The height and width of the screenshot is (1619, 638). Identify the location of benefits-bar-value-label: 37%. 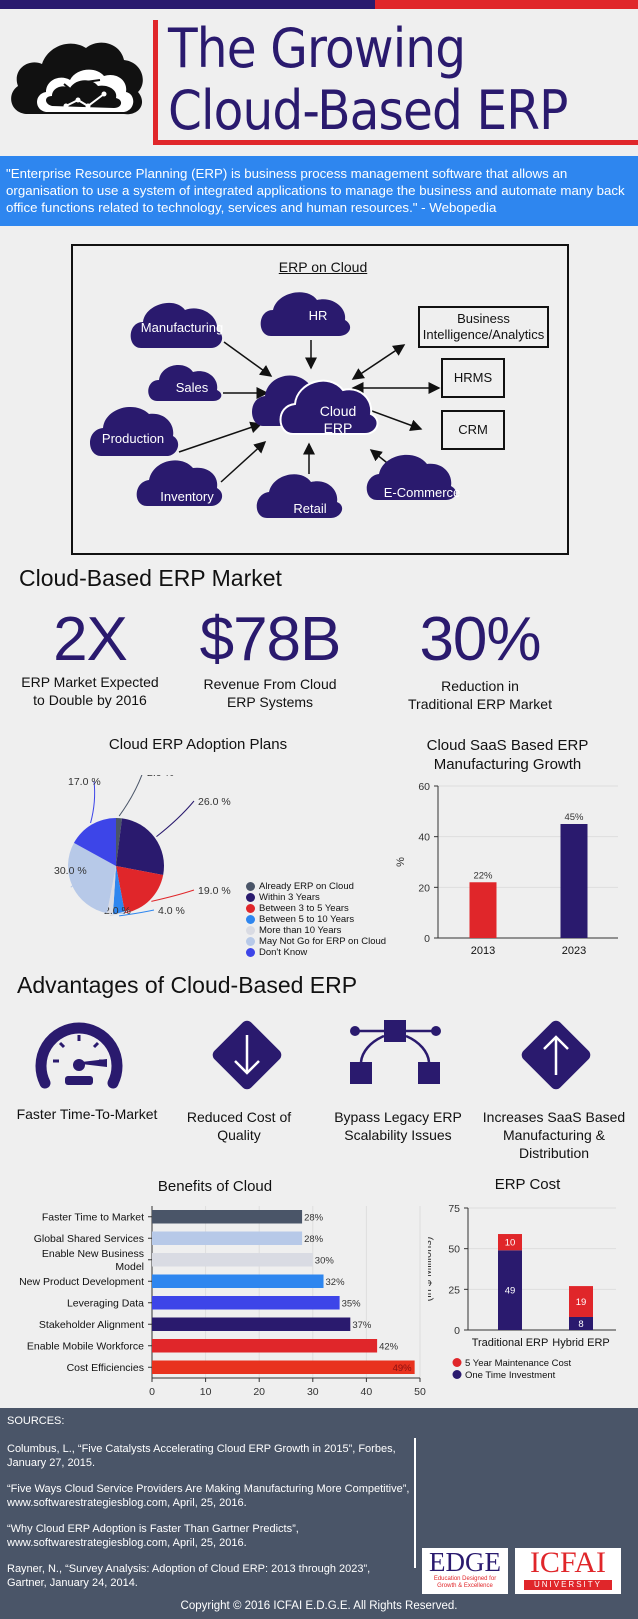
(362, 1325).